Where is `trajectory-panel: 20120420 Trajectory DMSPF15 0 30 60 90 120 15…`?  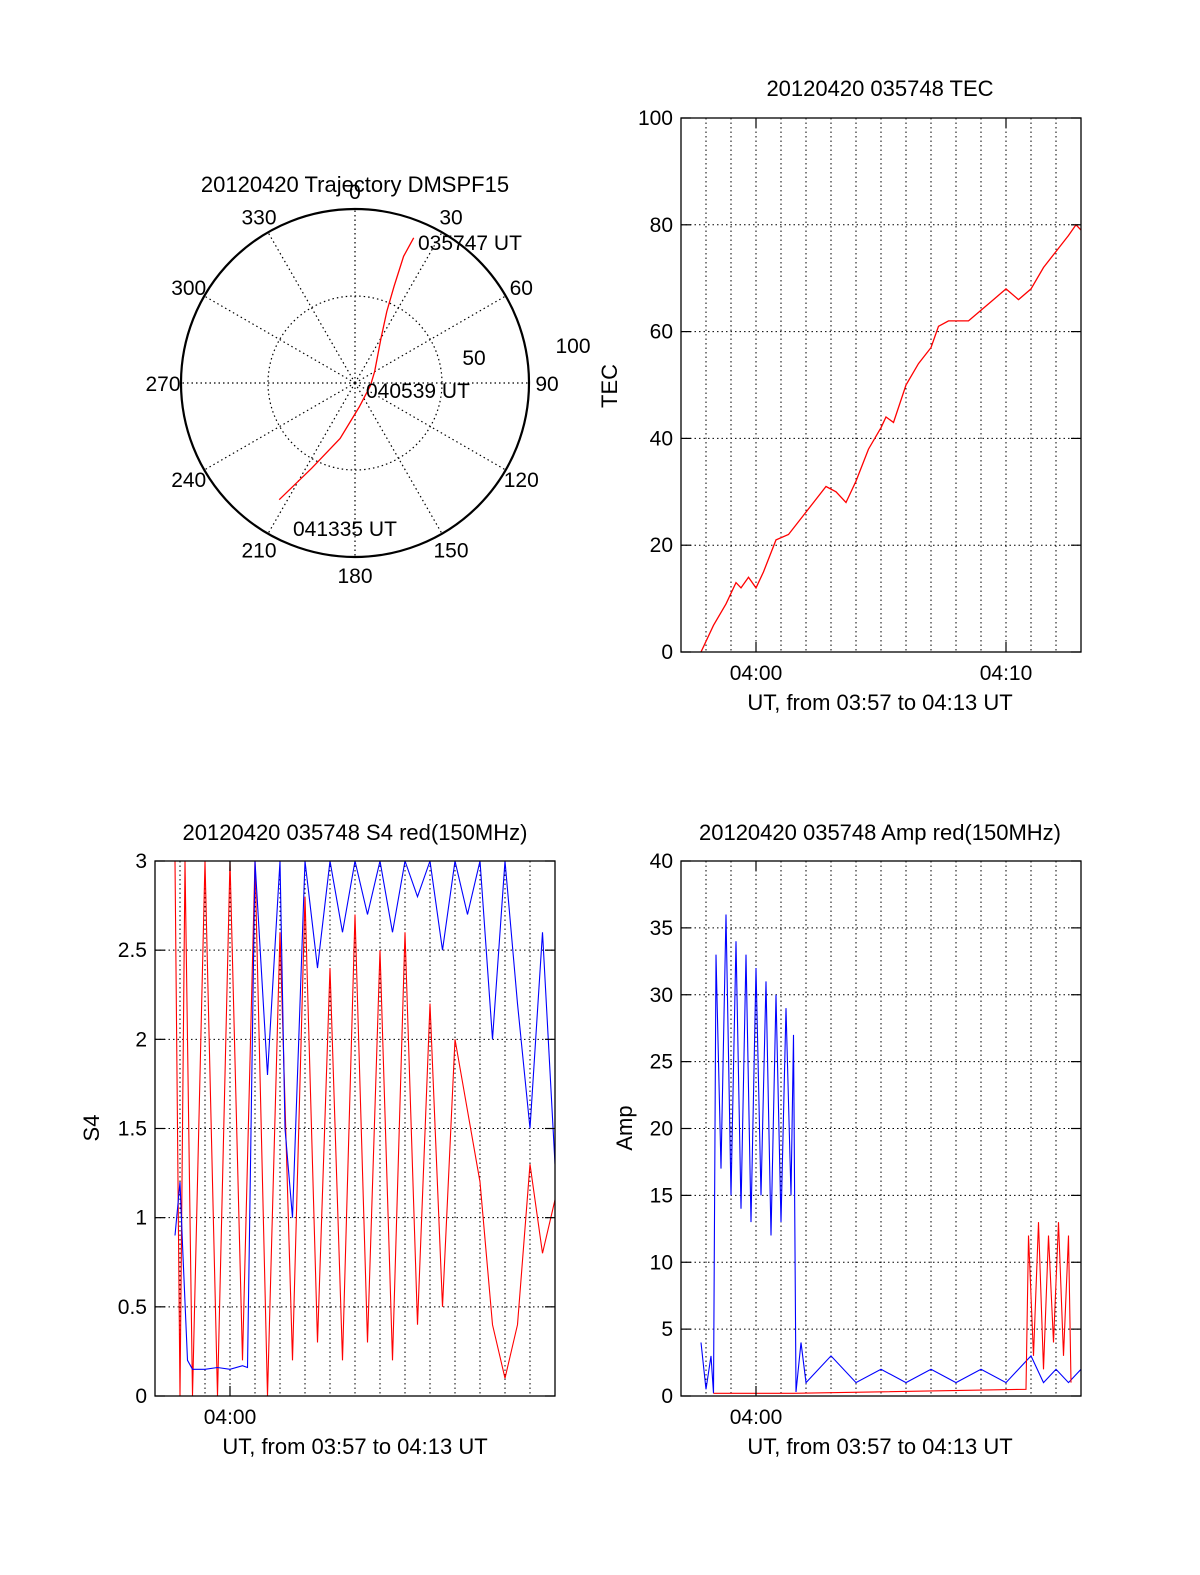 trajectory-panel: 20120420 Trajectory DMSPF15 0 30 60 90 120 15… is located at coordinates (367, 380).